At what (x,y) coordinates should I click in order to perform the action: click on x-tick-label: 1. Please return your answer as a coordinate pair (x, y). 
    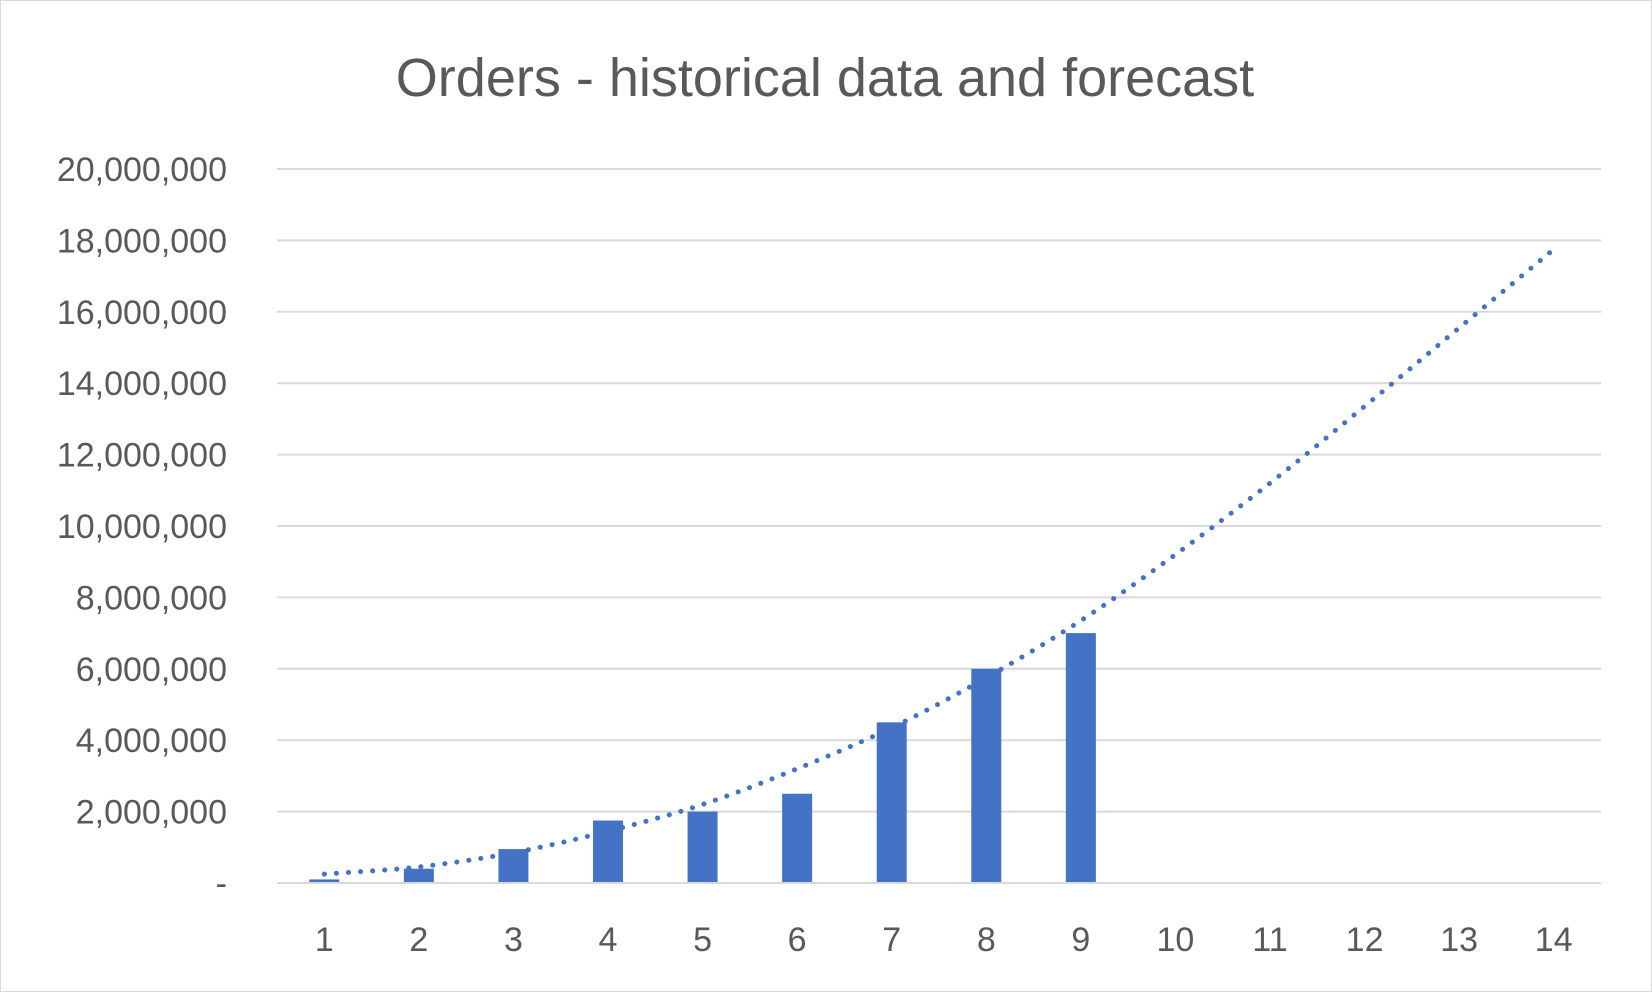
    Looking at the image, I should click on (324, 940).